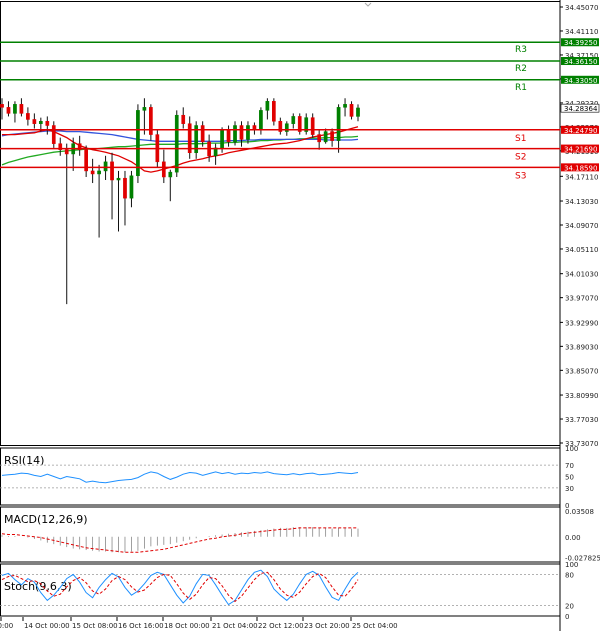 Image resolution: width=600 pixels, height=635 pixels. What do you see at coordinates (235, 626) in the screenshot?
I see `time-tick-label: 21 Oct 04:00` at bounding box center [235, 626].